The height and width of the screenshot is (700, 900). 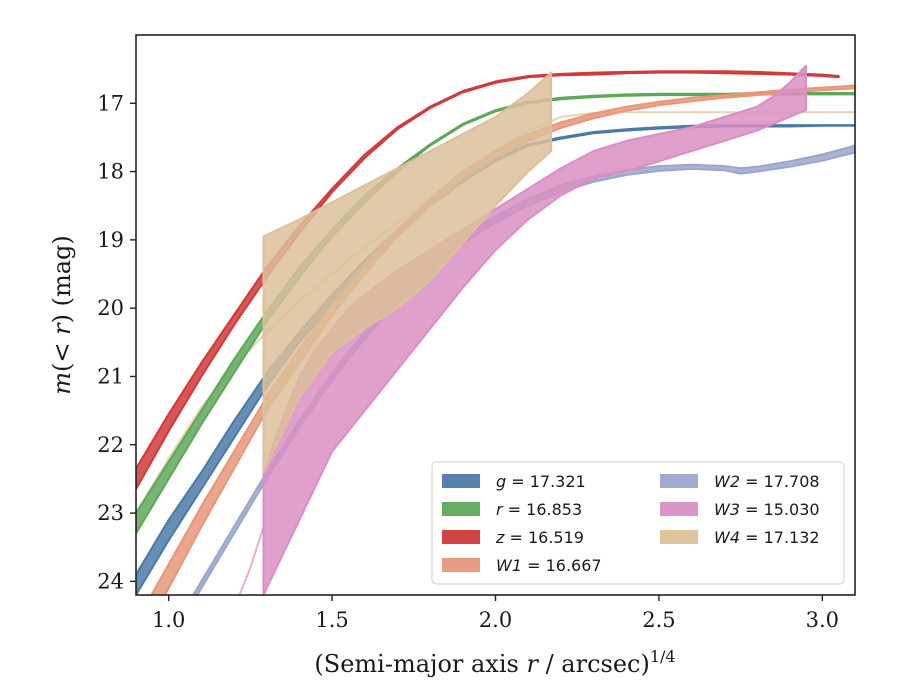 What do you see at coordinates (494, 662) in the screenshot?
I see `x-axis-label: (Semi-major axis r / arcsec)1/4` at bounding box center [494, 662].